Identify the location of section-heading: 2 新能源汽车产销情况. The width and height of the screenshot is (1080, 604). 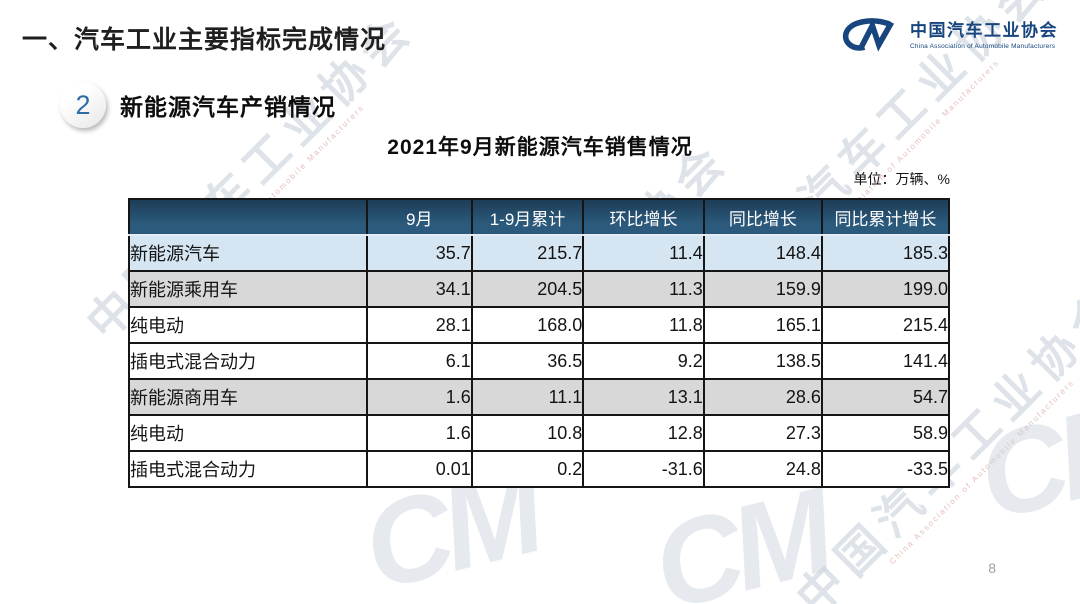
(198, 105).